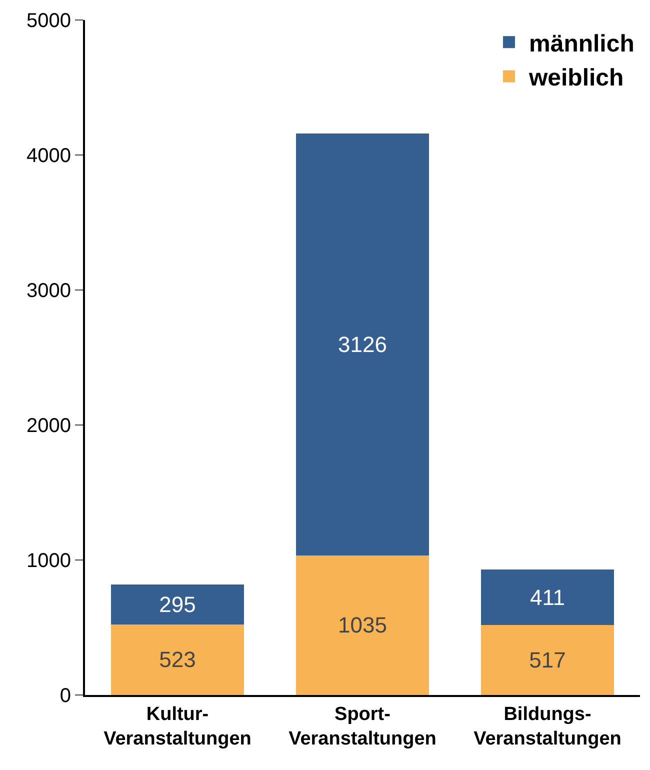 The image size is (650, 770). I want to click on data-label: 295, so click(177, 604).